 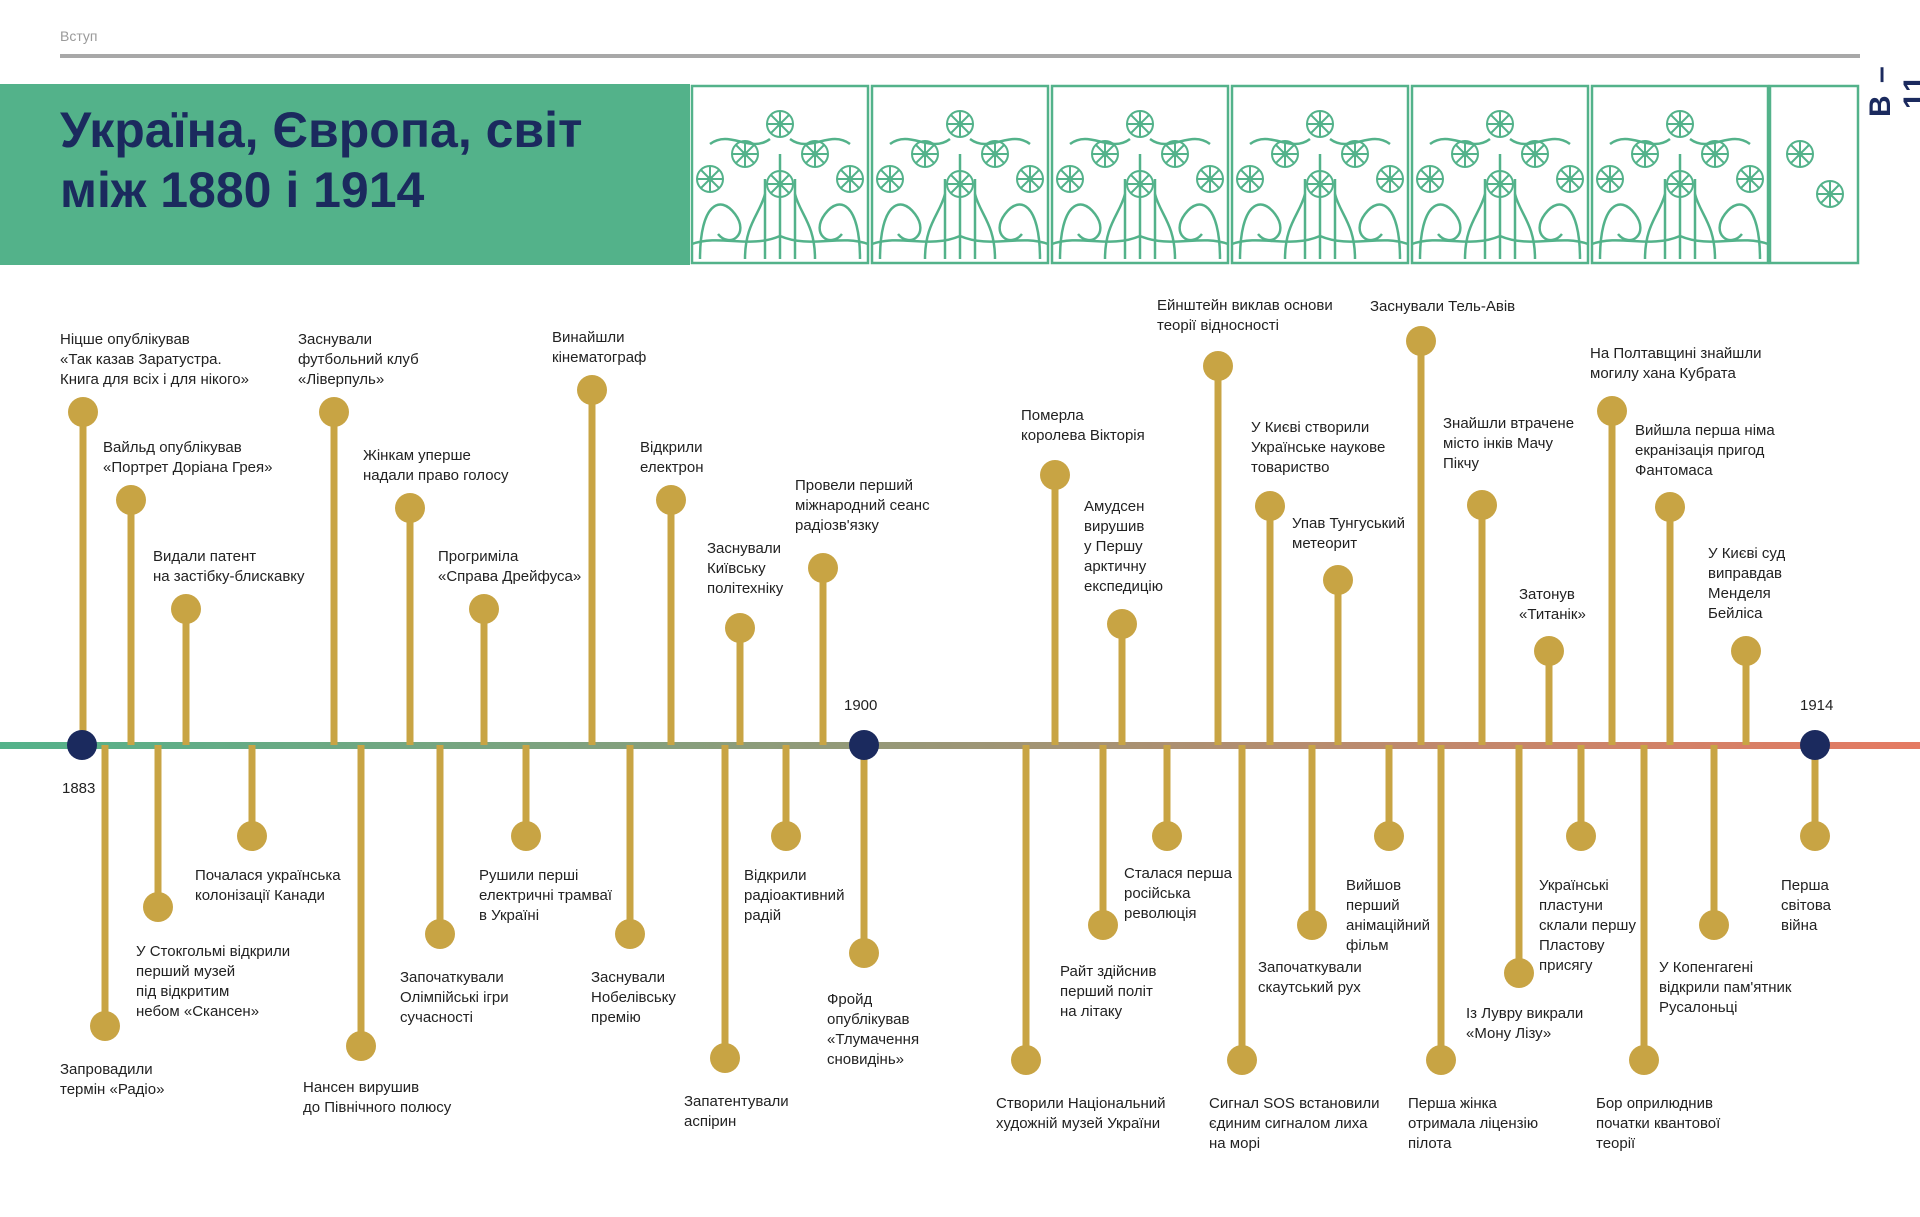 I want to click on event-label-above-20: У Києві суд виправдав Менделя Бейліса, so click(x=1747, y=583).